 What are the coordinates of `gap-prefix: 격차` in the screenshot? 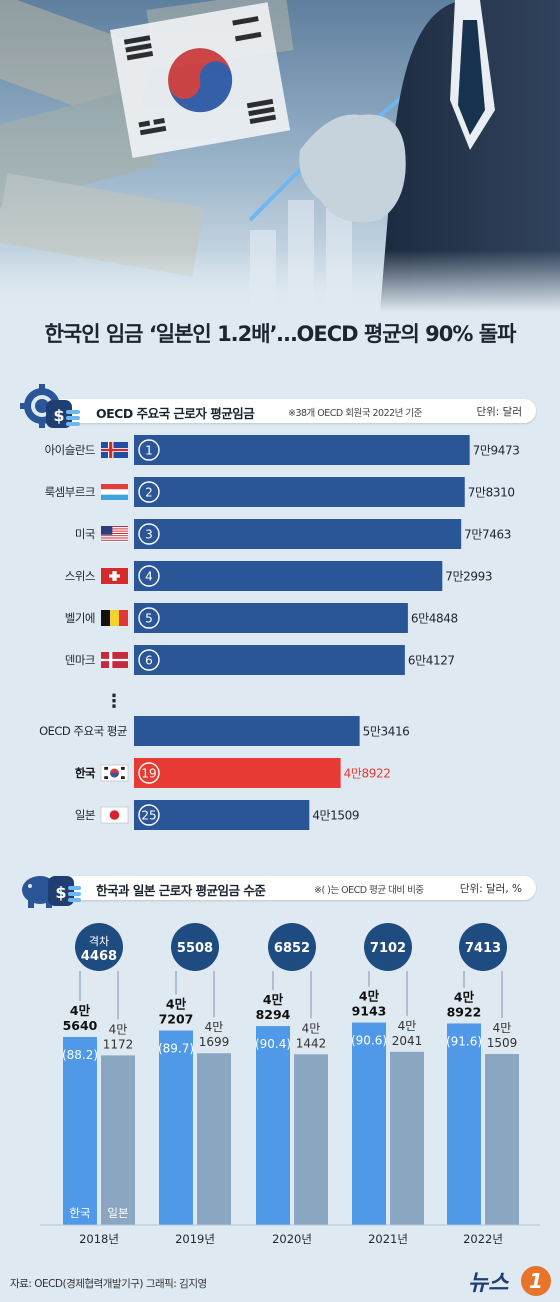 It's located at (99, 941).